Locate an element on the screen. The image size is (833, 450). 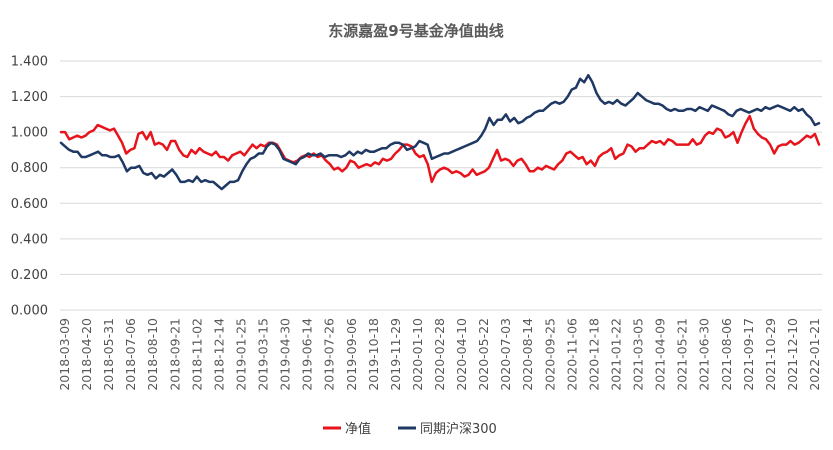
x-tick-label: 2020-07-03 is located at coordinates (505, 354).